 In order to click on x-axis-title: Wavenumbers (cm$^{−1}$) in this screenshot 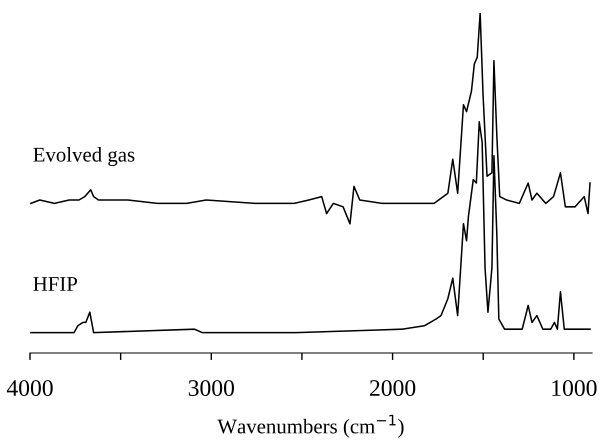, I will do `click(310, 426)`.